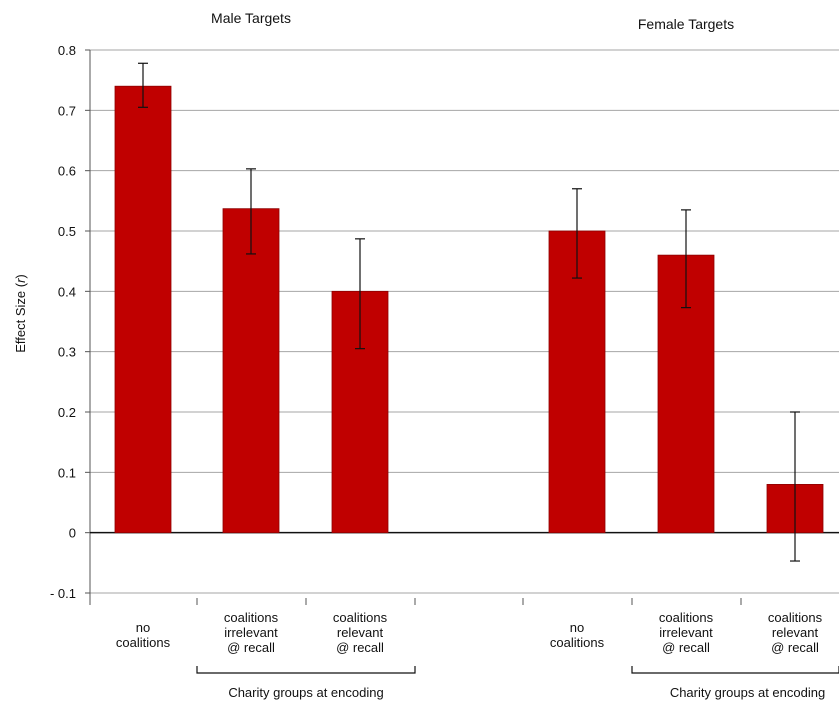  What do you see at coordinates (20, 313) in the screenshot?
I see `y-axis-title: Effect Size (r)` at bounding box center [20, 313].